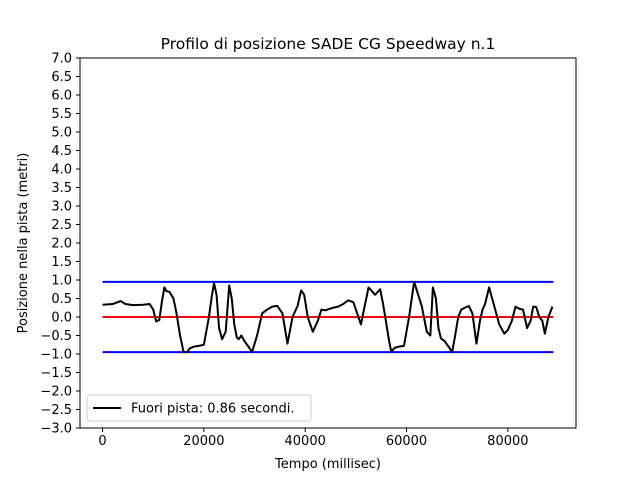 This screenshot has width=640, height=480. I want to click on y-tick-label: 0.5, so click(61, 299).